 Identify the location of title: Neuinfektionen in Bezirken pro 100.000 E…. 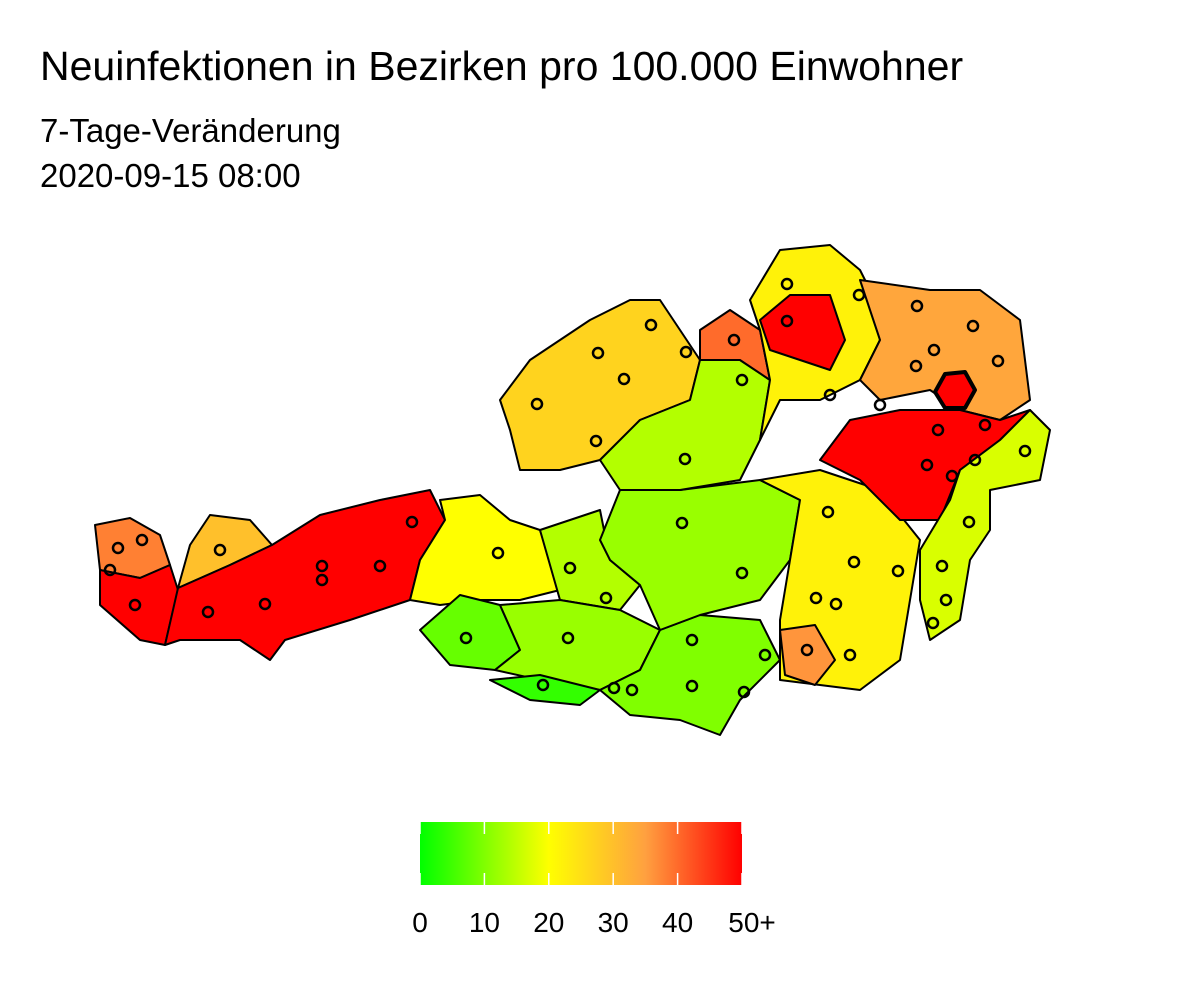
(501, 66).